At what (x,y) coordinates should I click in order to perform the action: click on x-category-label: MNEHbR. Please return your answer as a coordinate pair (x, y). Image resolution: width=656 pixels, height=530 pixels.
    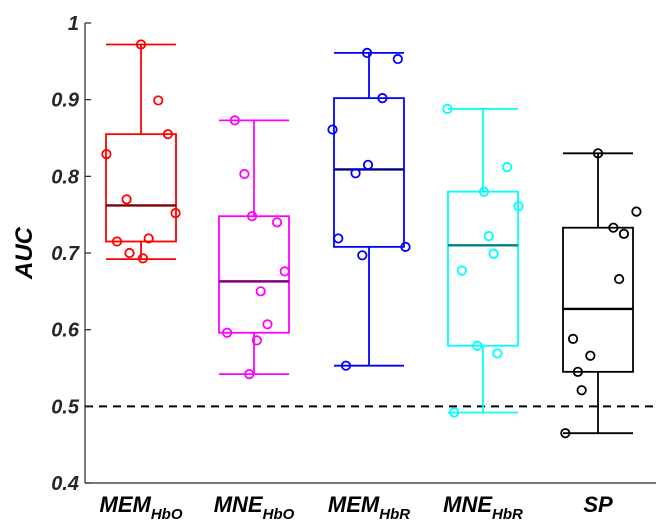
    Looking at the image, I should click on (483, 507).